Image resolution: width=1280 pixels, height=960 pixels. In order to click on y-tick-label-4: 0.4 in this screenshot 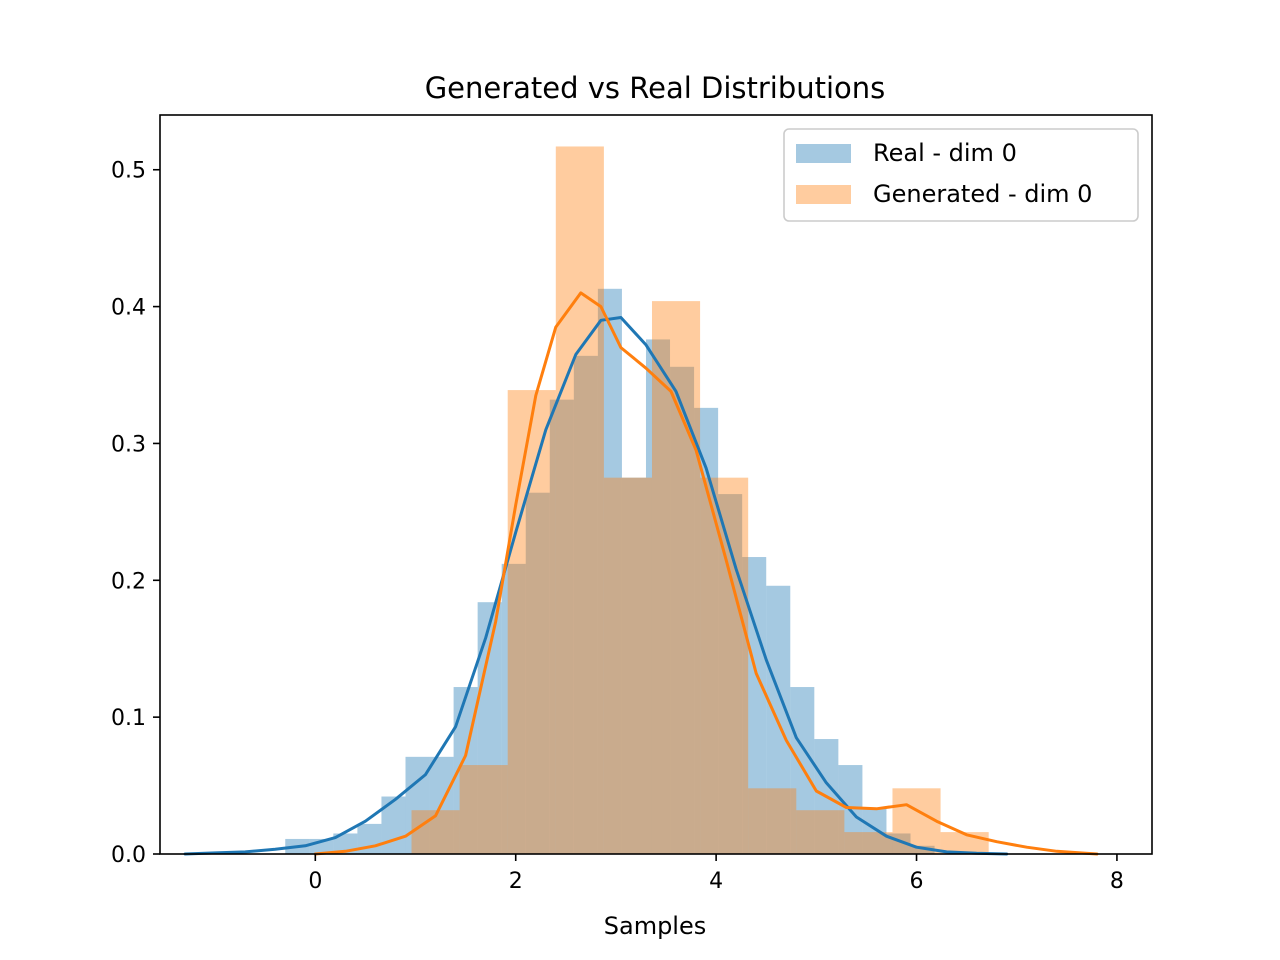, I will do `click(128, 308)`.